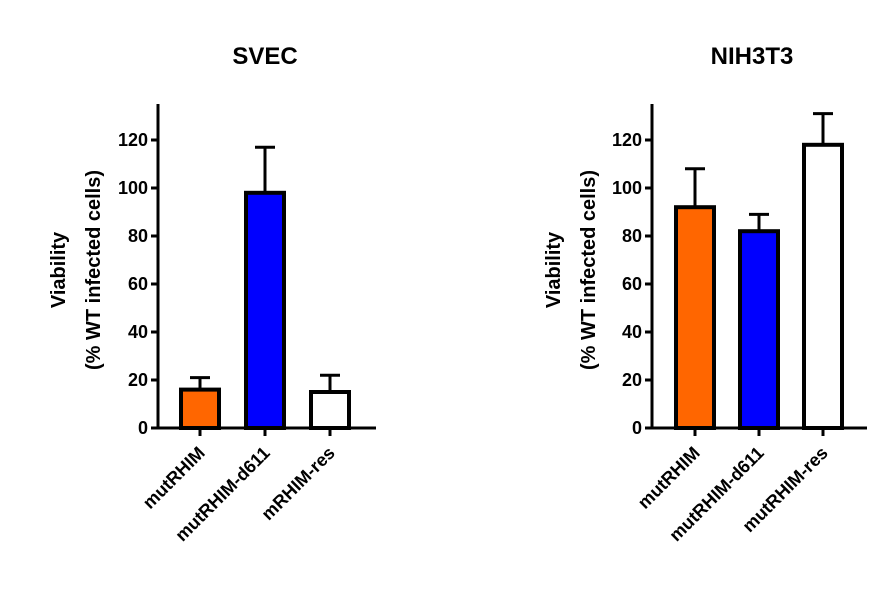 The width and height of the screenshot is (885, 608). What do you see at coordinates (174, 478) in the screenshot?
I see `x-category-label: mutRHIM` at bounding box center [174, 478].